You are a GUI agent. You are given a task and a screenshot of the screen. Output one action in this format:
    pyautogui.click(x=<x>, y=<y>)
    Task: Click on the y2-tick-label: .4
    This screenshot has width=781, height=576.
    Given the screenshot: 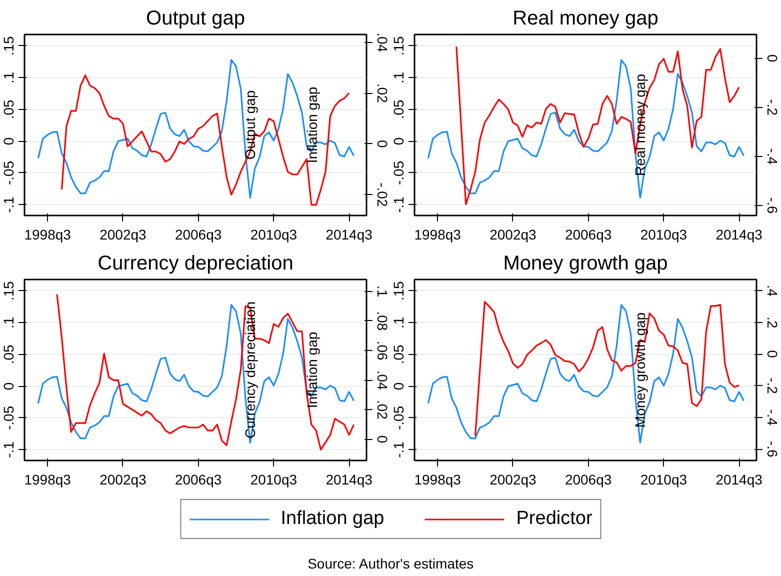 What is the action you would take?
    pyautogui.click(x=772, y=290)
    